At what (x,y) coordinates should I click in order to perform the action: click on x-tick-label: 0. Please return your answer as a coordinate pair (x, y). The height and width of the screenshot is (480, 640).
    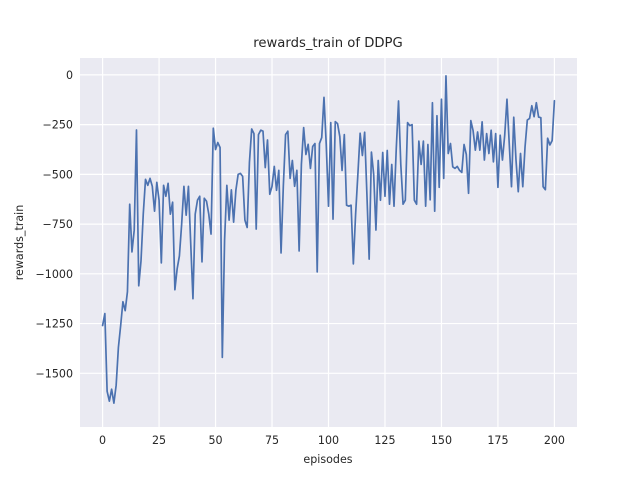
    Looking at the image, I should click on (102, 440).